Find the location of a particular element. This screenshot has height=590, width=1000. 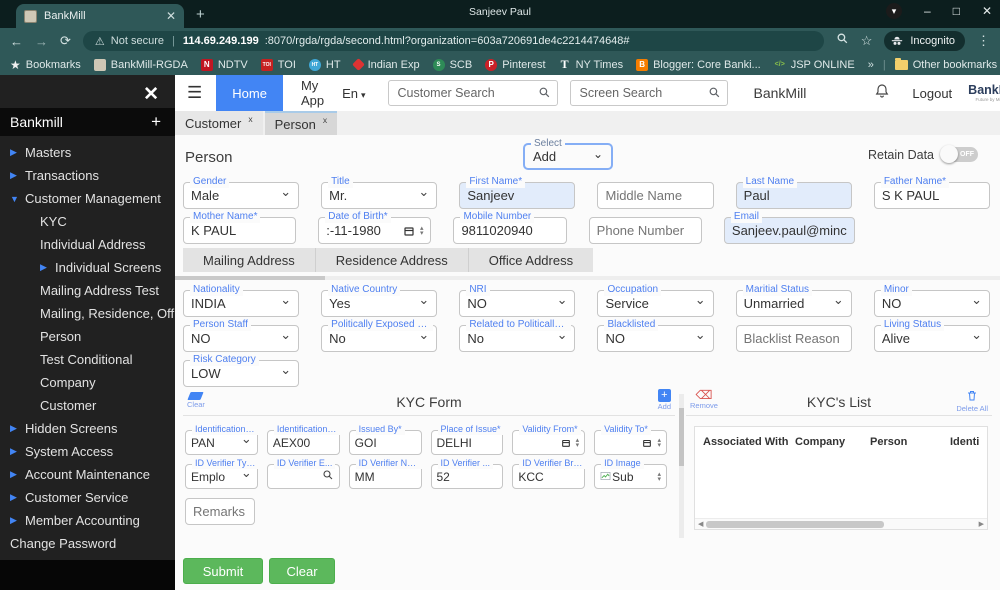

sidebar-item-customer: Customer is located at coordinates (68, 405).